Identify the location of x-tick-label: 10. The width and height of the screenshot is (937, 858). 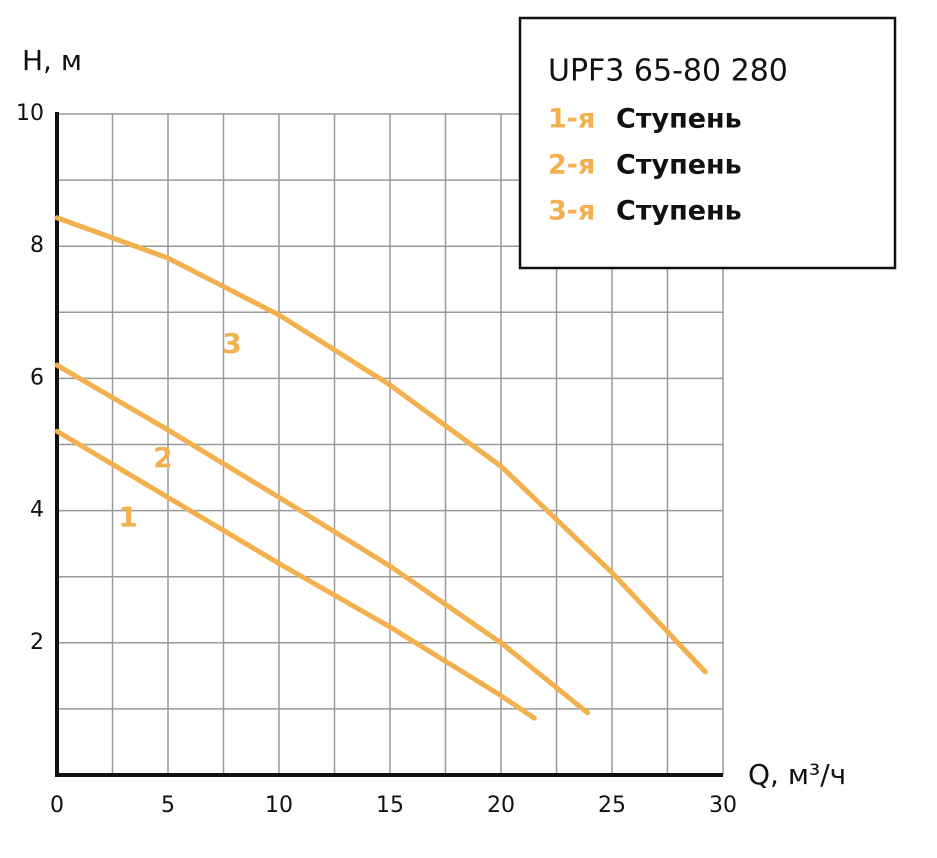
(279, 805).